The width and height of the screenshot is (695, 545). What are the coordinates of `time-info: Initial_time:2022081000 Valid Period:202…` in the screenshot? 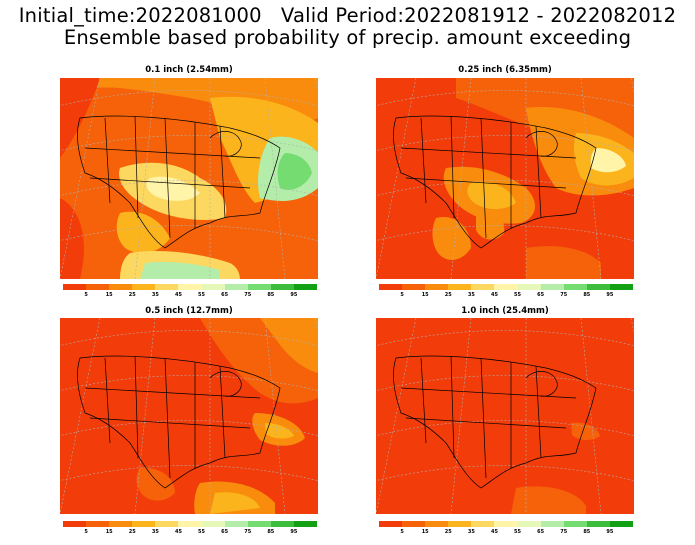 It's located at (347, 15).